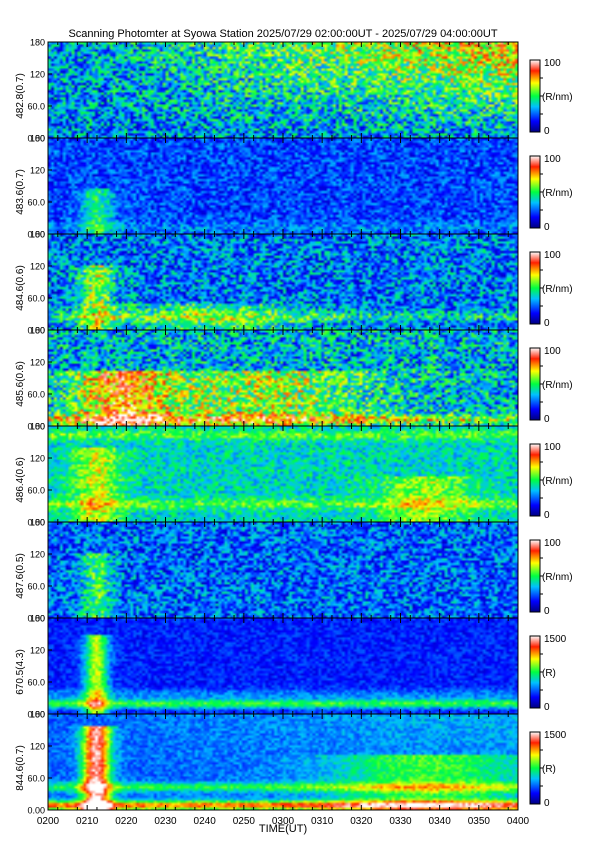 The width and height of the screenshot is (595, 842). What do you see at coordinates (205, 821) in the screenshot?
I see `x-tick-label-4: 0240` at bounding box center [205, 821].